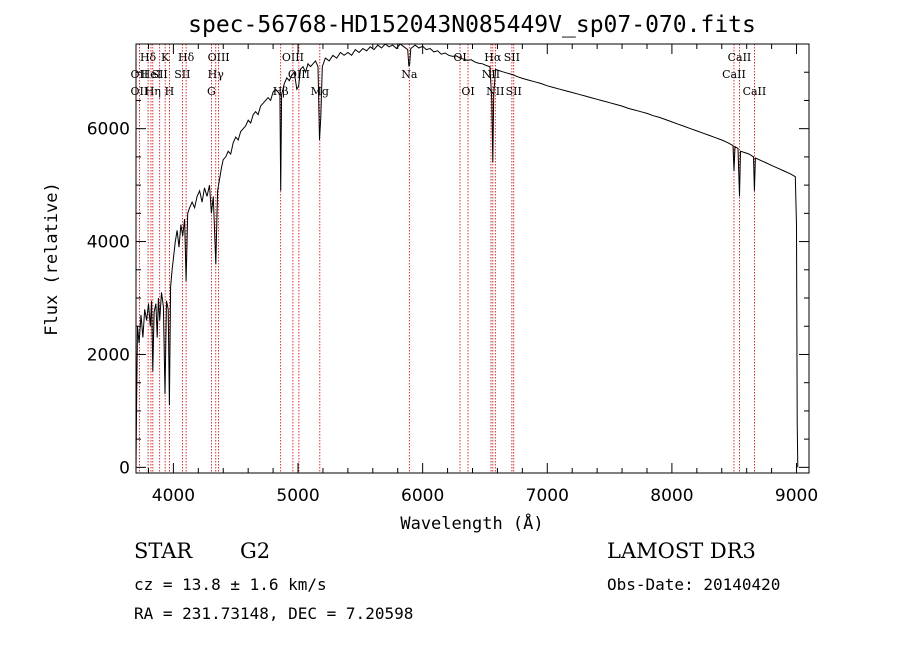 Image resolution: width=900 pixels, height=649 pixels. Describe the element at coordinates (495, 91) in the screenshot. I see `spectral-line-label: NII` at that location.